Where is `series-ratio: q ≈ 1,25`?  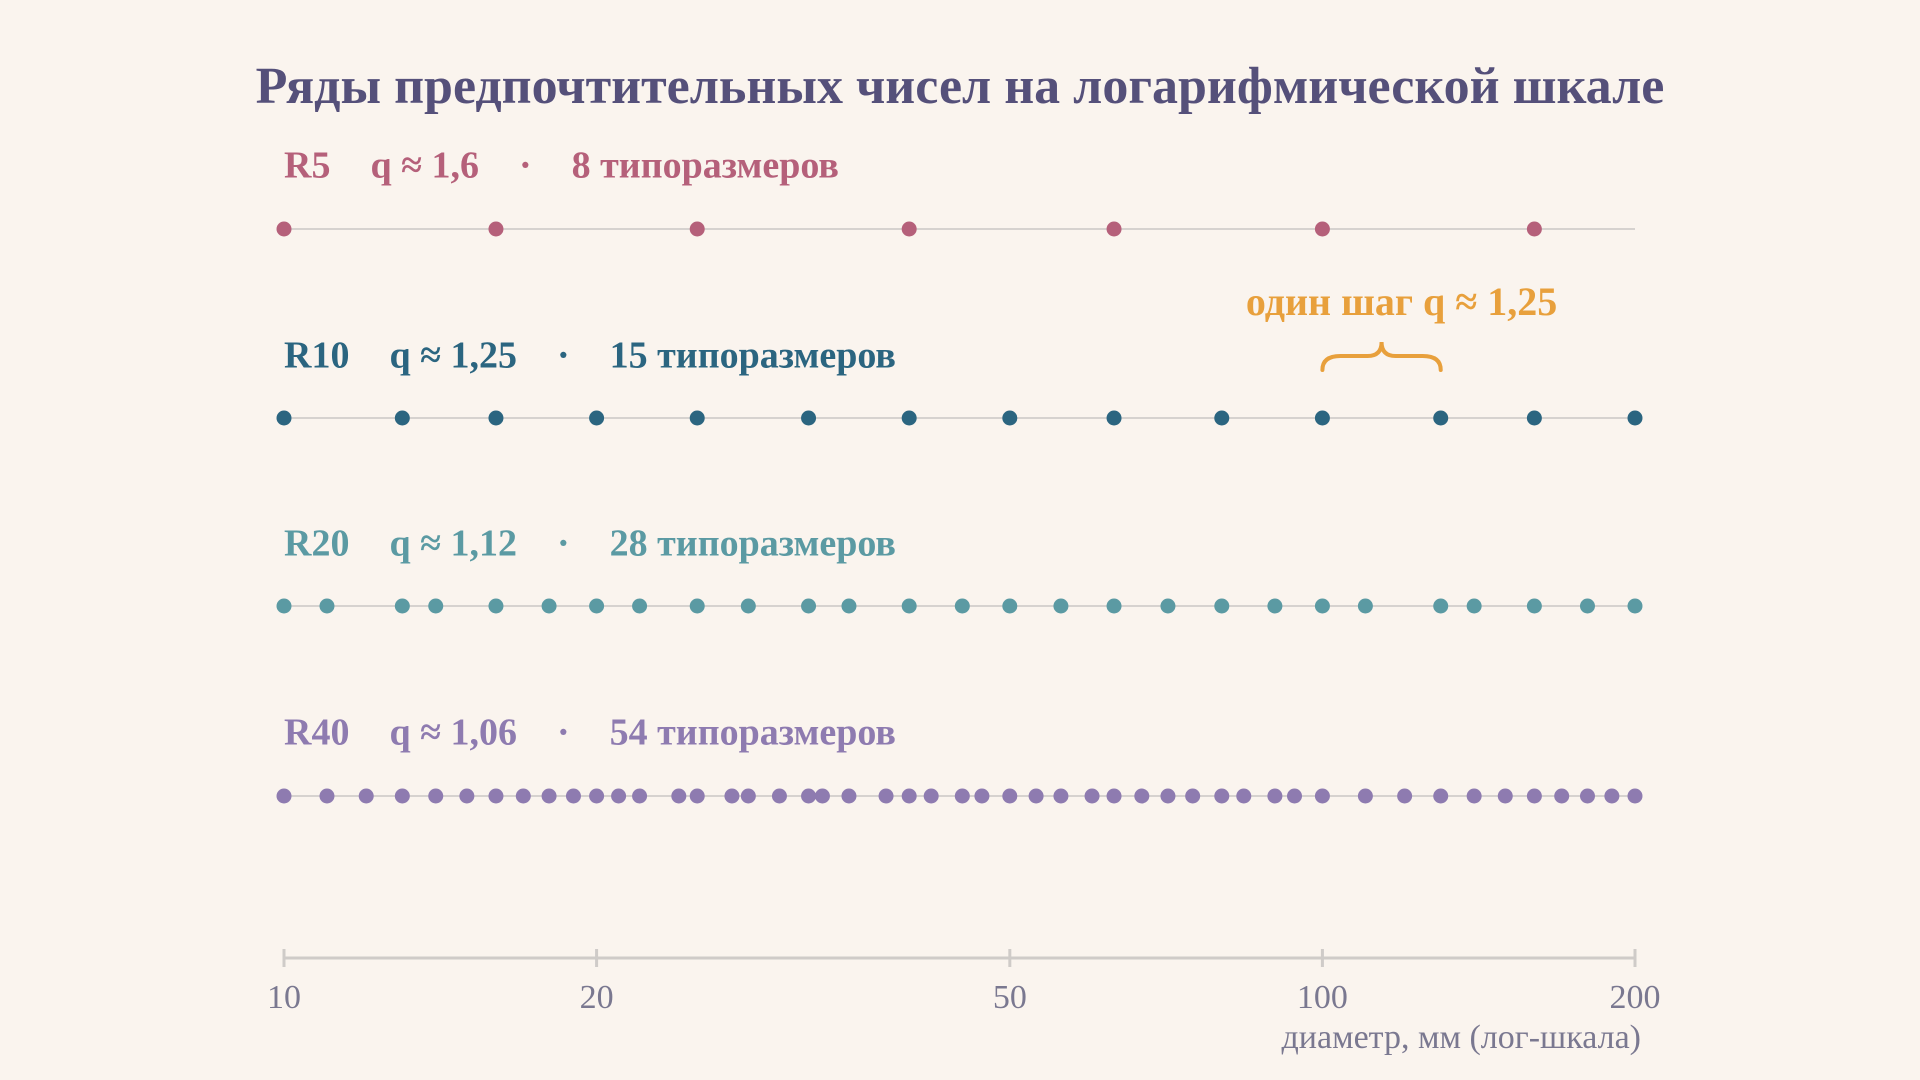
series-ratio: q ≈ 1,25 is located at coordinates (453, 356).